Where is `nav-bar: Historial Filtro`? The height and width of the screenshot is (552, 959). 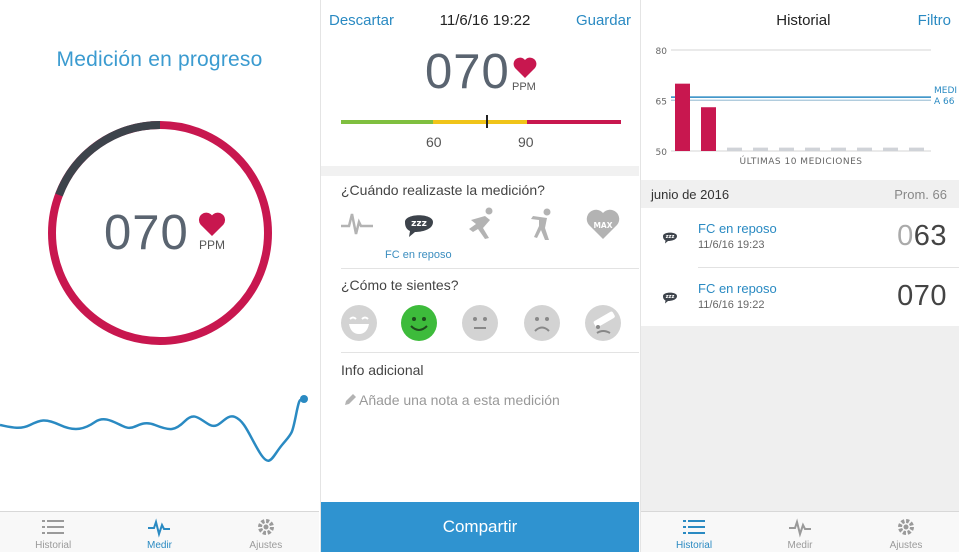 nav-bar: Historial Filtro is located at coordinates (800, 20).